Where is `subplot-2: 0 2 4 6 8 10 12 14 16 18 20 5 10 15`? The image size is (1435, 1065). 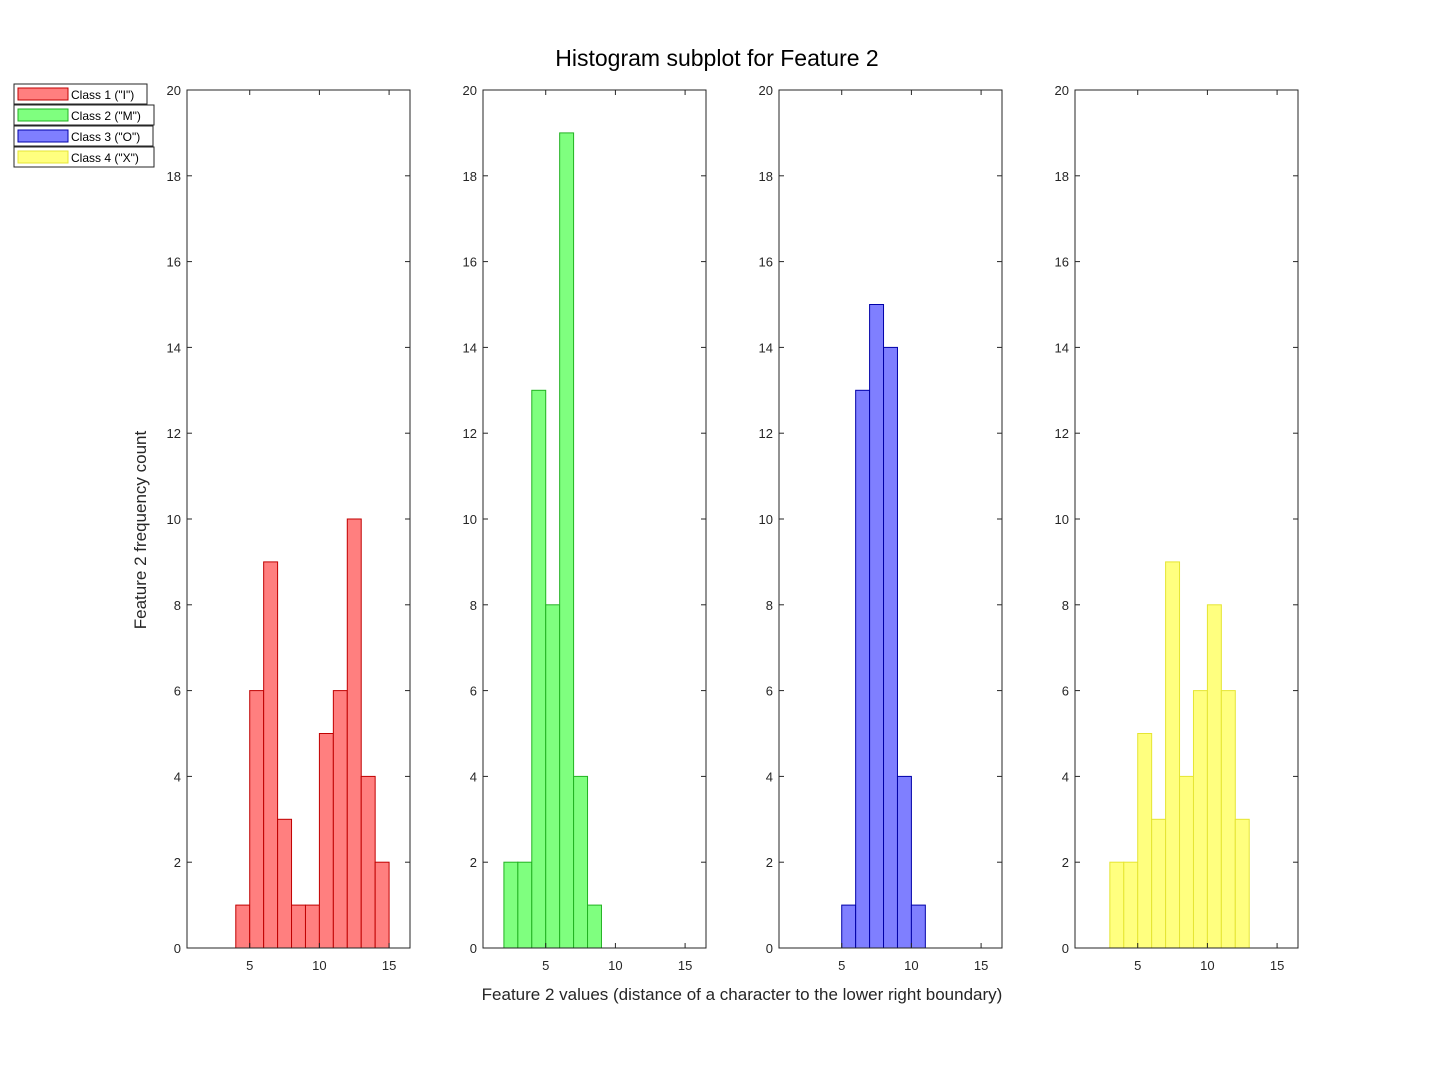 subplot-2: 0 2 4 6 8 10 12 14 16 18 20 5 10 15 is located at coordinates (585, 528).